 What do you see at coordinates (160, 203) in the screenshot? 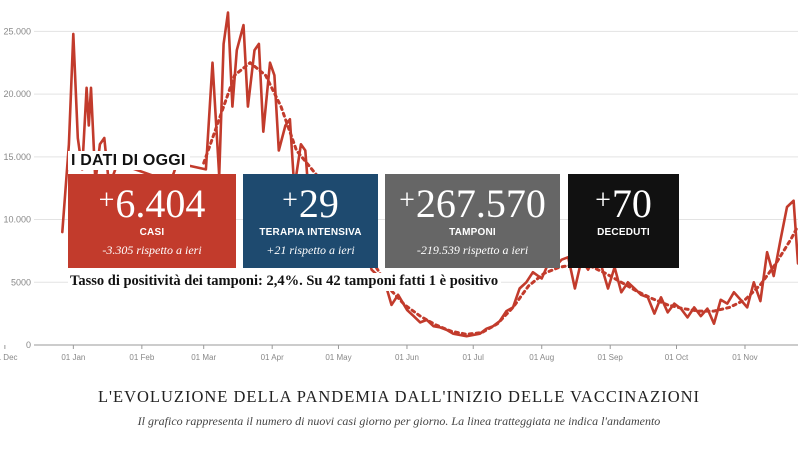
I see `stat-casi-value: 6.404` at bounding box center [160, 203].